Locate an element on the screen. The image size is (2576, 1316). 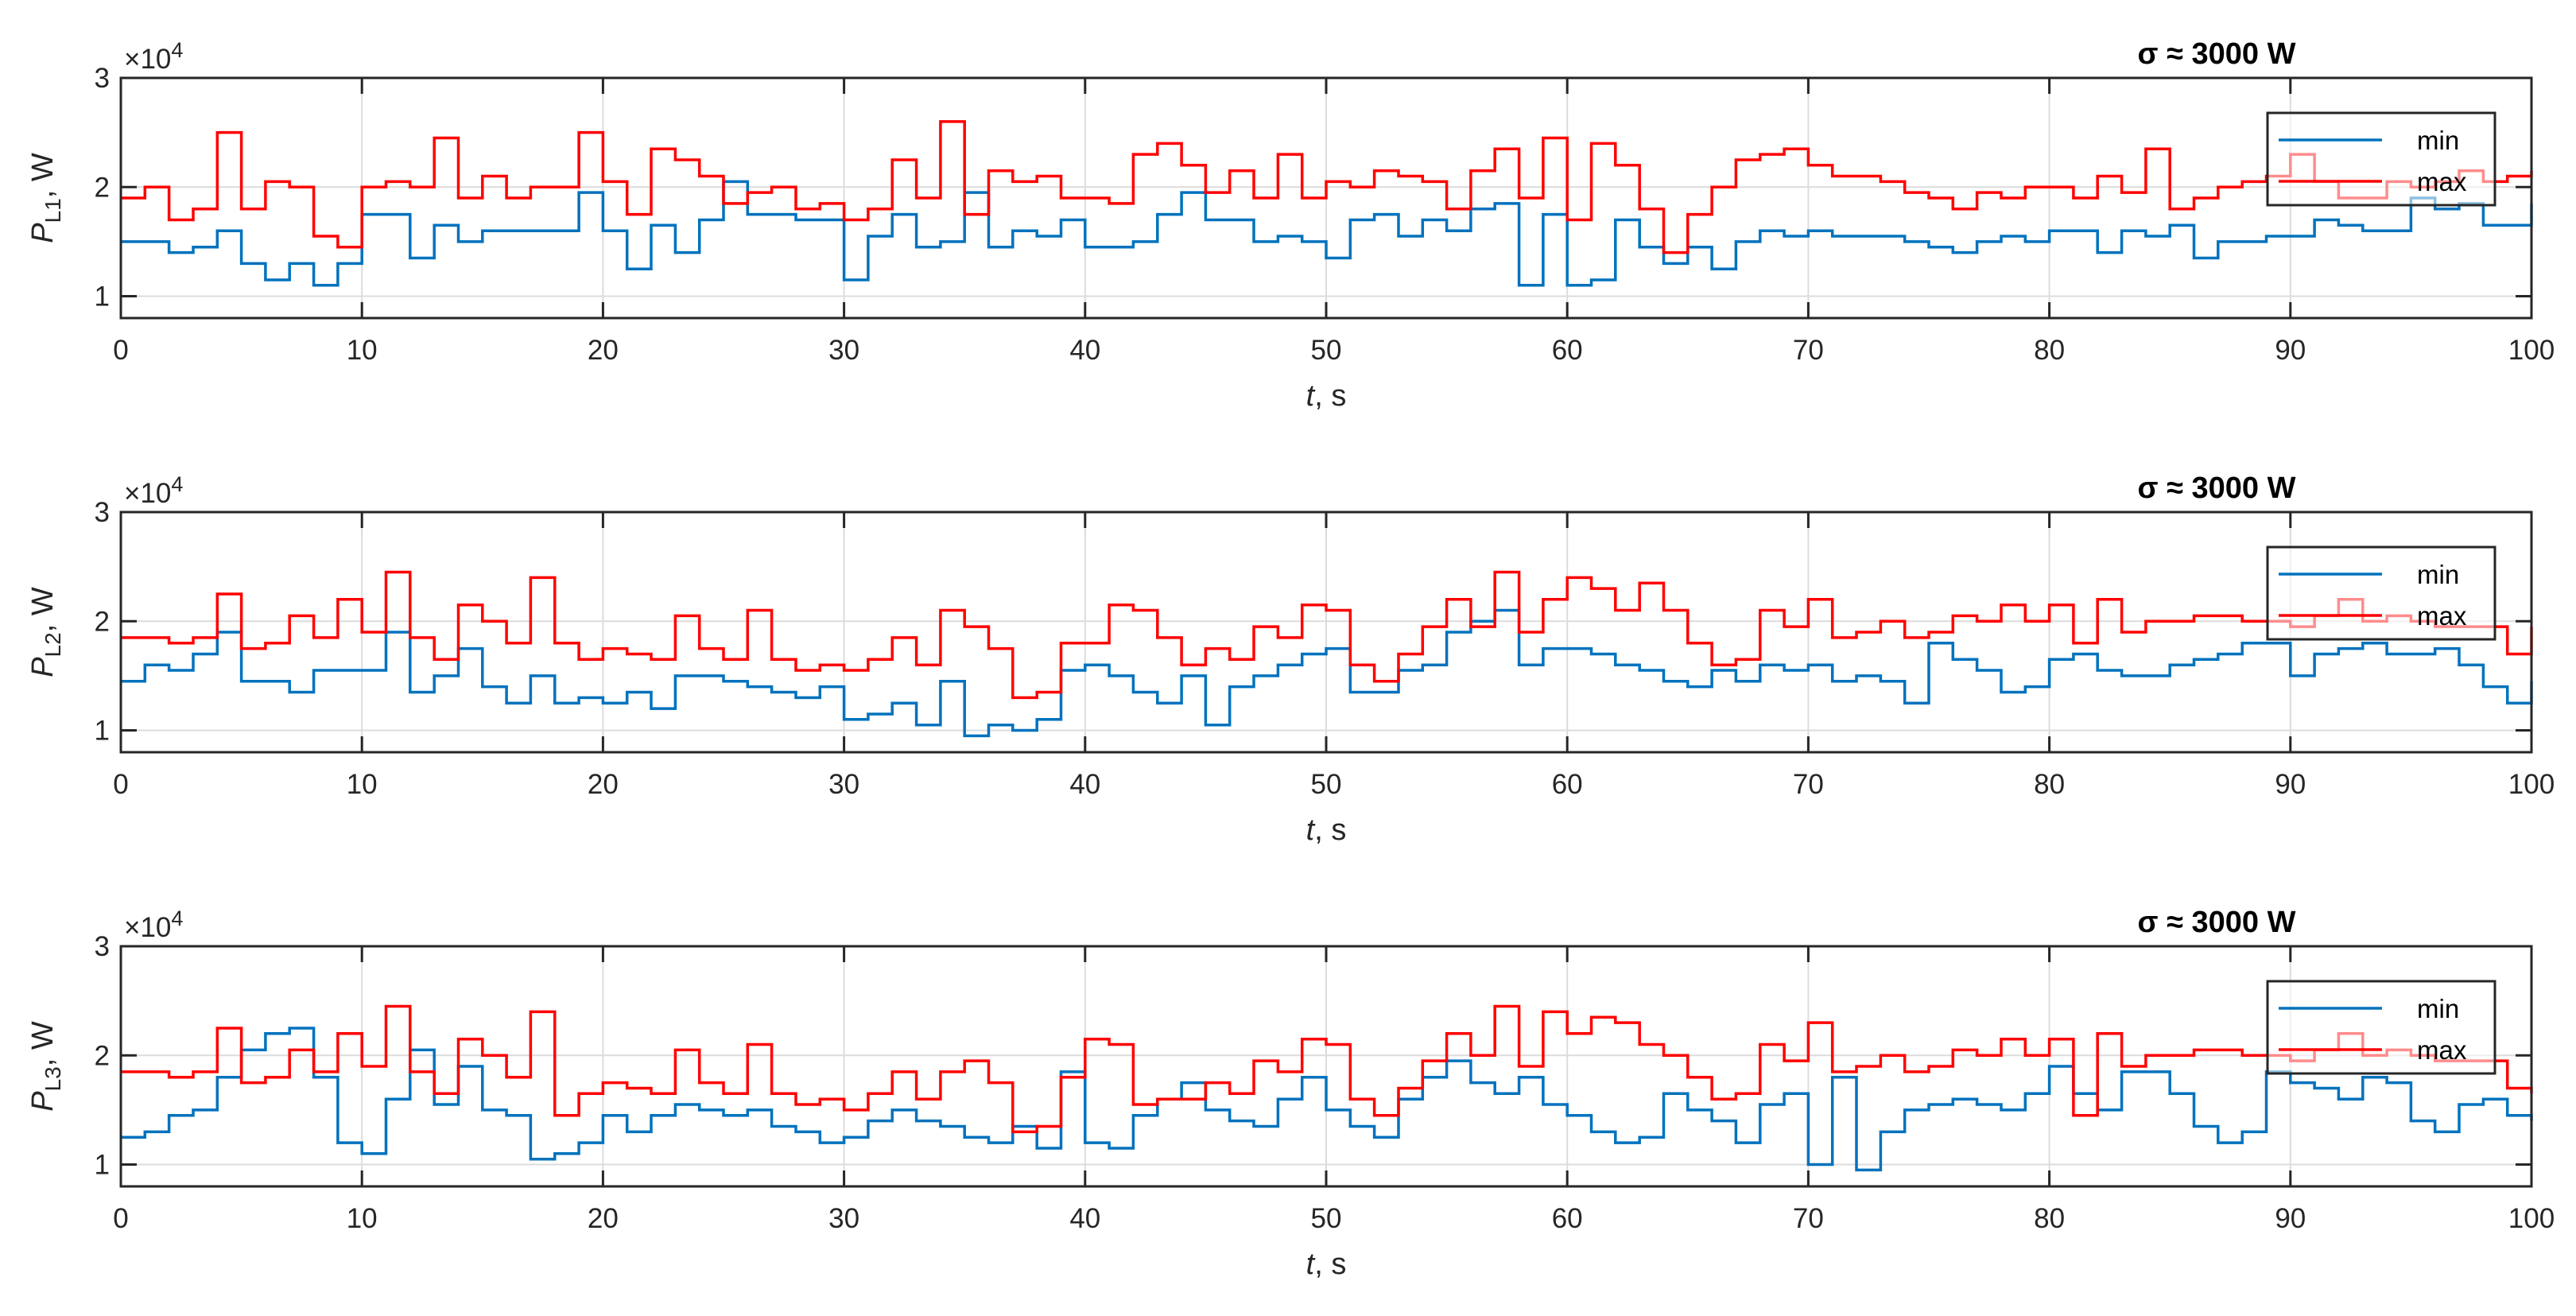
y-axis-label: PL3, W is located at coordinates (45, 1066).